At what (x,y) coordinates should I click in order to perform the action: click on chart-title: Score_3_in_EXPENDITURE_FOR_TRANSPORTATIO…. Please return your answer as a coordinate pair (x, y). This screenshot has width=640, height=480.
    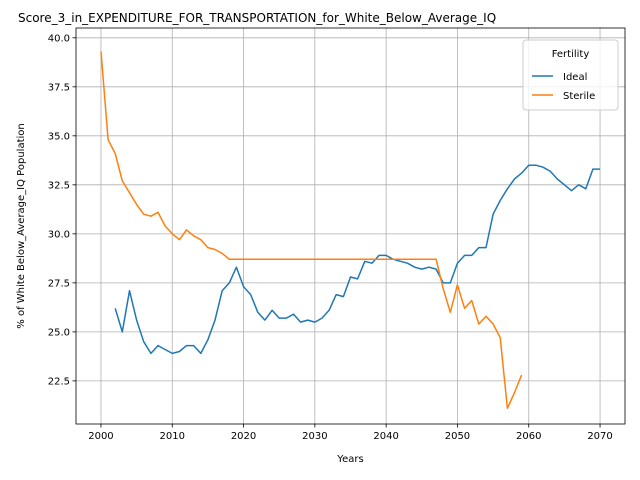
    Looking at the image, I should click on (257, 18).